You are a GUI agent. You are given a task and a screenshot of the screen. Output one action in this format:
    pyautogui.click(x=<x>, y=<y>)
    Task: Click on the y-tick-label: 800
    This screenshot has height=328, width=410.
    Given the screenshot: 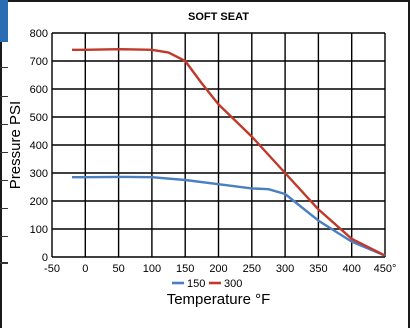 What is the action you would take?
    pyautogui.click(x=39, y=34)
    